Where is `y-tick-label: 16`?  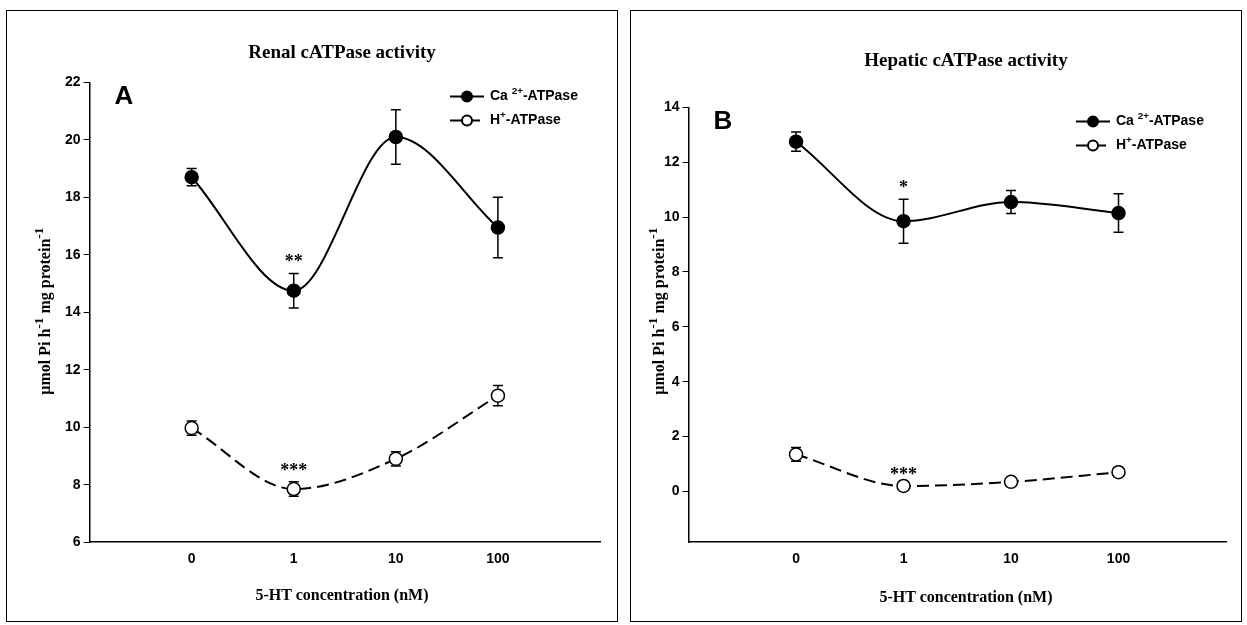
y-tick-label: 16 is located at coordinates (72, 253).